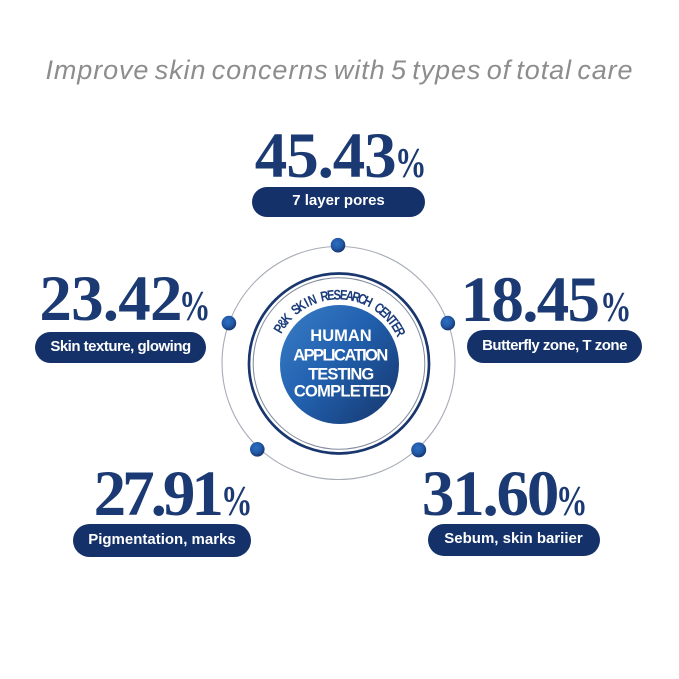 The height and width of the screenshot is (679, 679). Describe the element at coordinates (350, 296) in the screenshot. I see `svg-text: A` at that location.